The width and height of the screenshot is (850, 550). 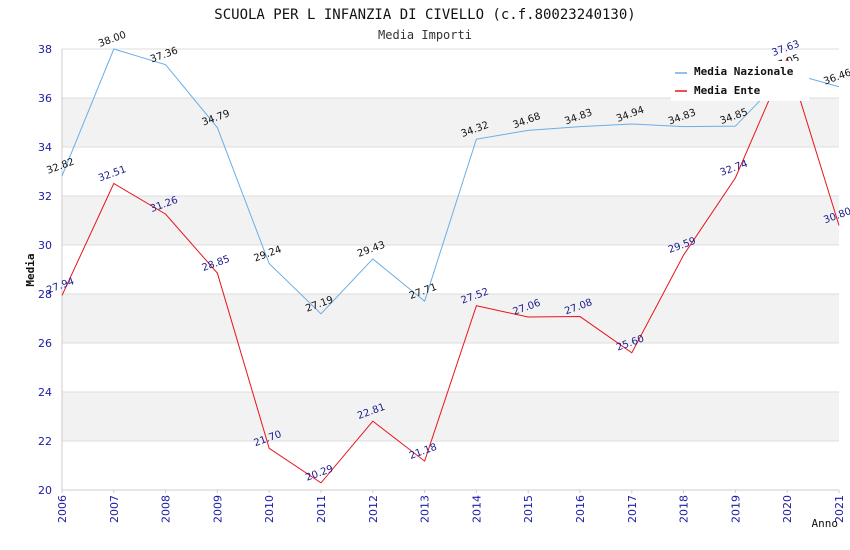 I want to click on chart-legend: Media Nazionale Media Ente, so click(x=740, y=81).